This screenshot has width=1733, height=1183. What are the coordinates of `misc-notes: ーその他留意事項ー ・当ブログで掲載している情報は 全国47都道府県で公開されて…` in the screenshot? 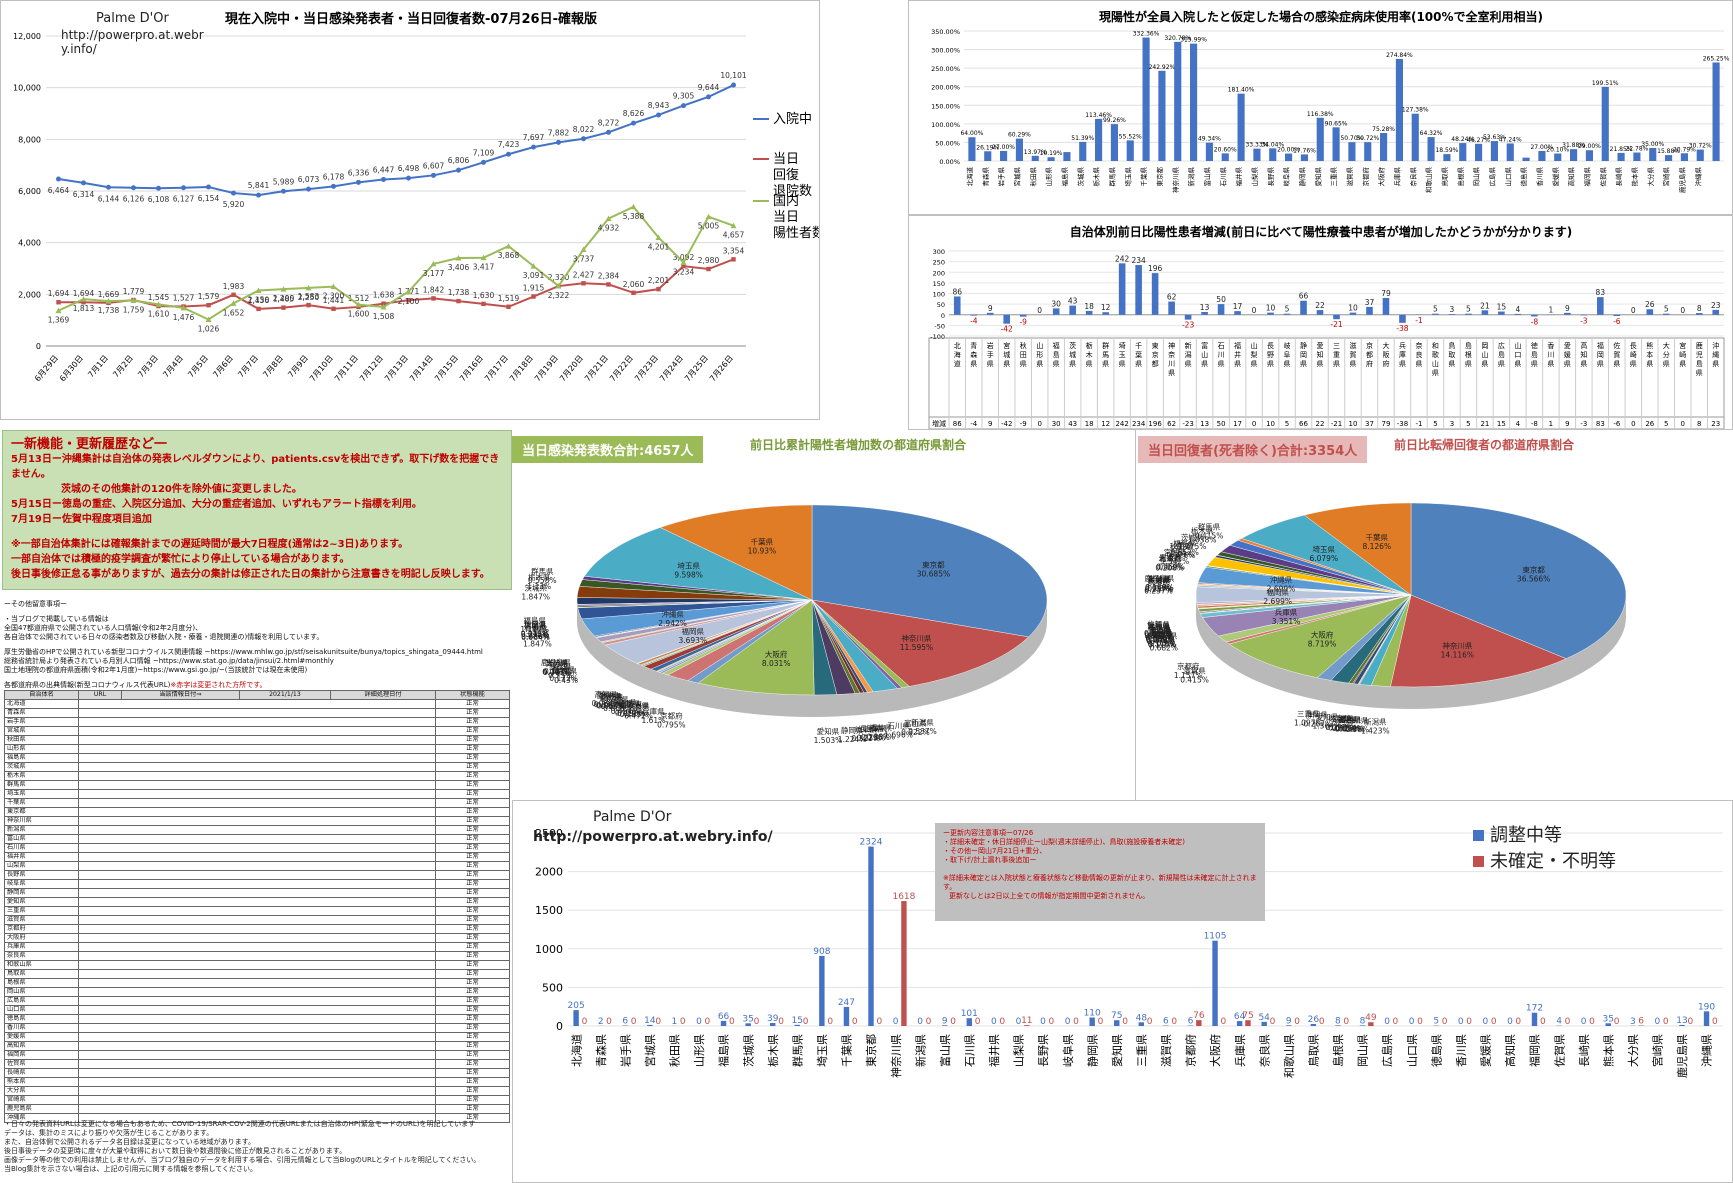 It's located at (257, 861).